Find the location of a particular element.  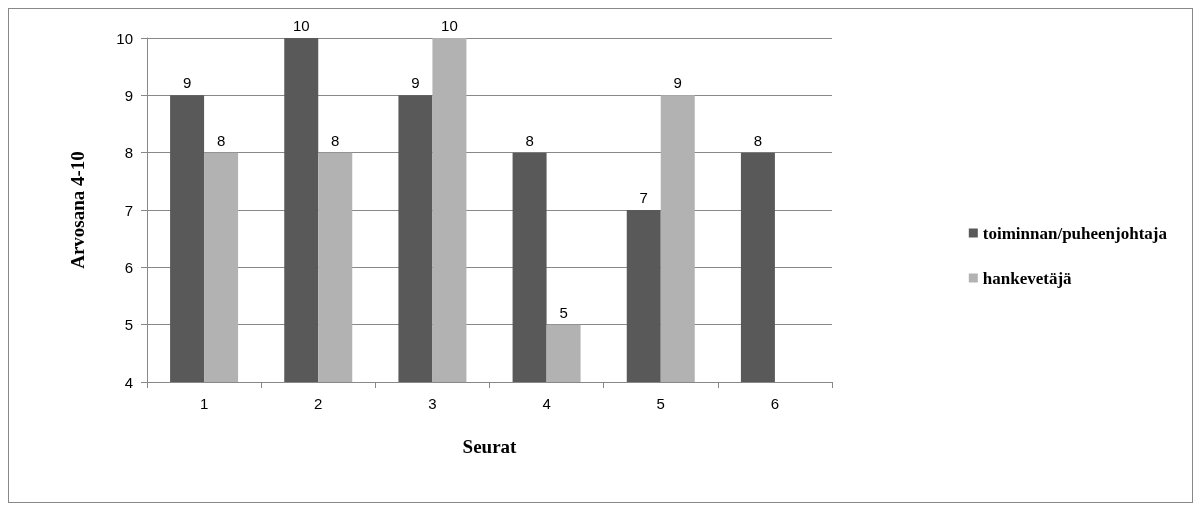

y-tick-label: 5 is located at coordinates (128, 325).